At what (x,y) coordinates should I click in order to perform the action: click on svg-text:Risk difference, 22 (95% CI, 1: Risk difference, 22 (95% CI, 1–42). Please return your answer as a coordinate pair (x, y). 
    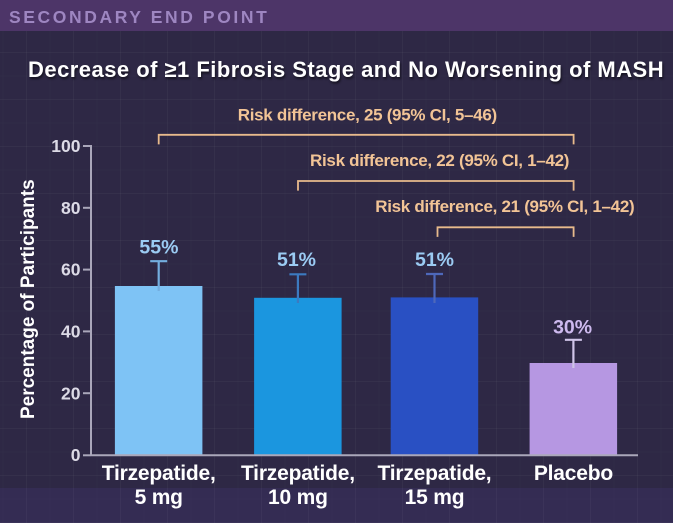
    Looking at the image, I should click on (439, 160).